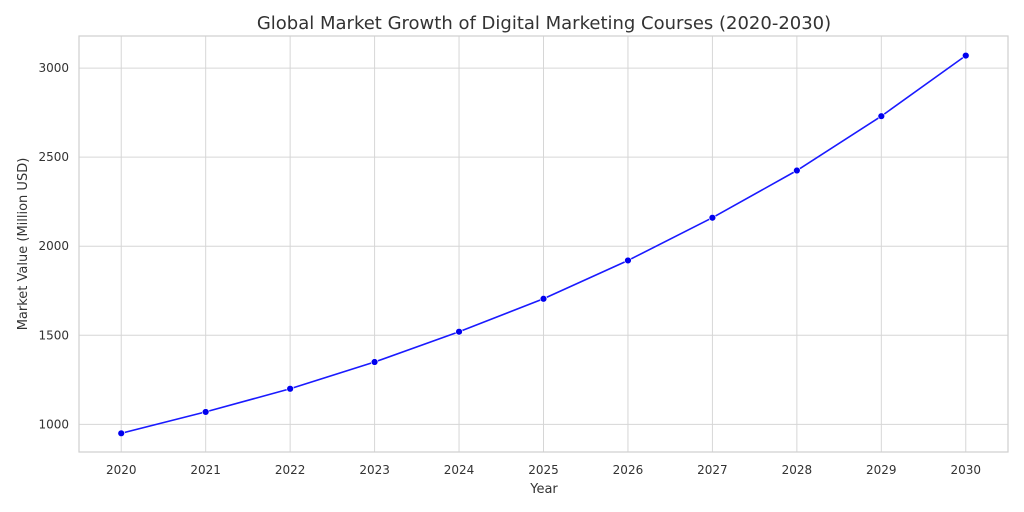  Describe the element at coordinates (374, 470) in the screenshot. I see `x-tick-label: 2023` at that location.